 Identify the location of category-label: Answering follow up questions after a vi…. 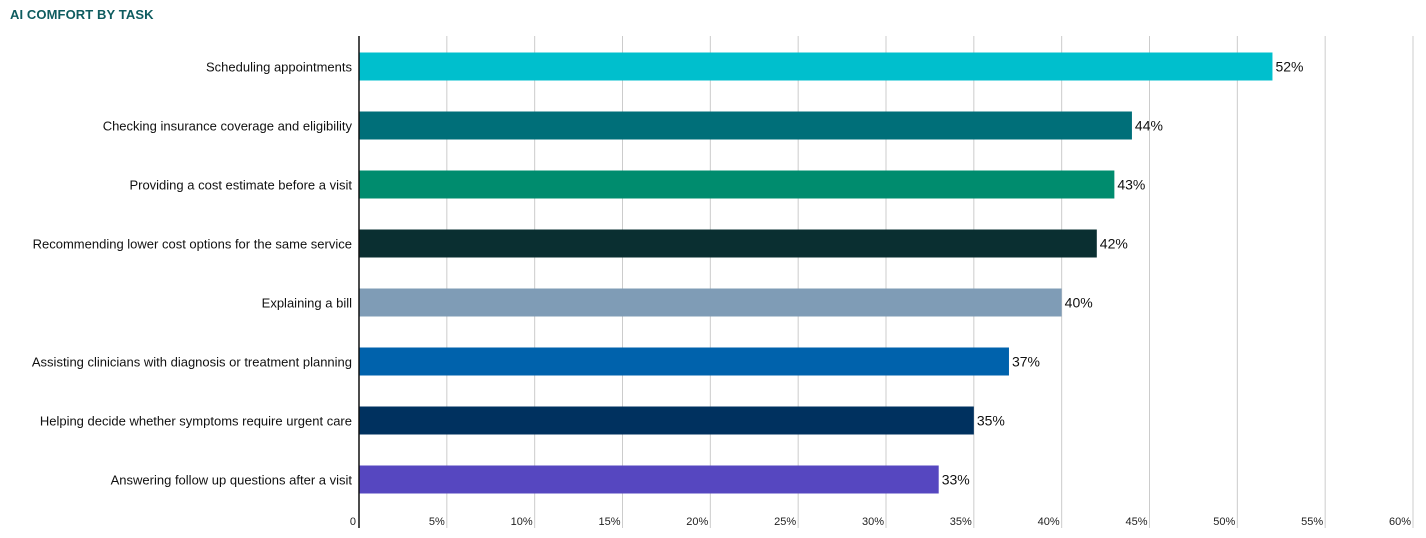
(232, 480).